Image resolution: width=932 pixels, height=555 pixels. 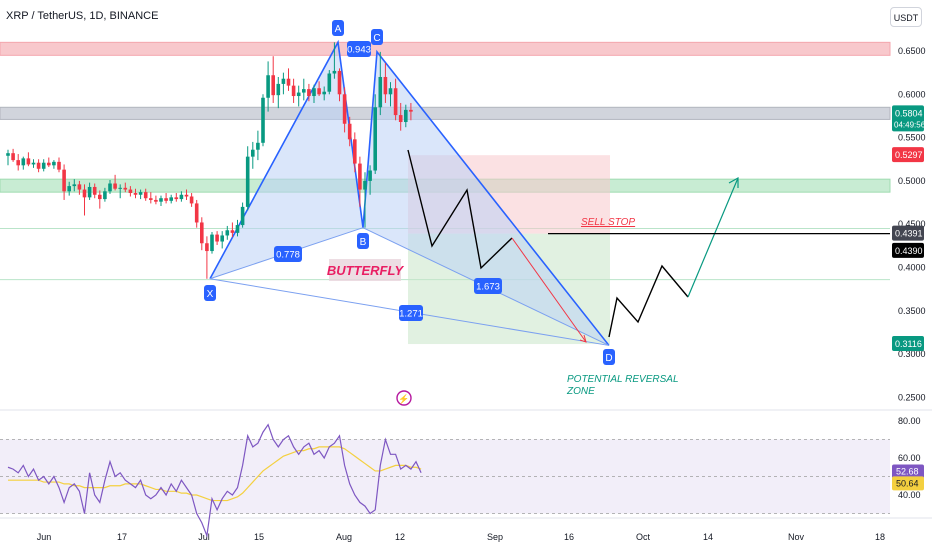 I want to click on rsi-line, so click(x=214, y=481).